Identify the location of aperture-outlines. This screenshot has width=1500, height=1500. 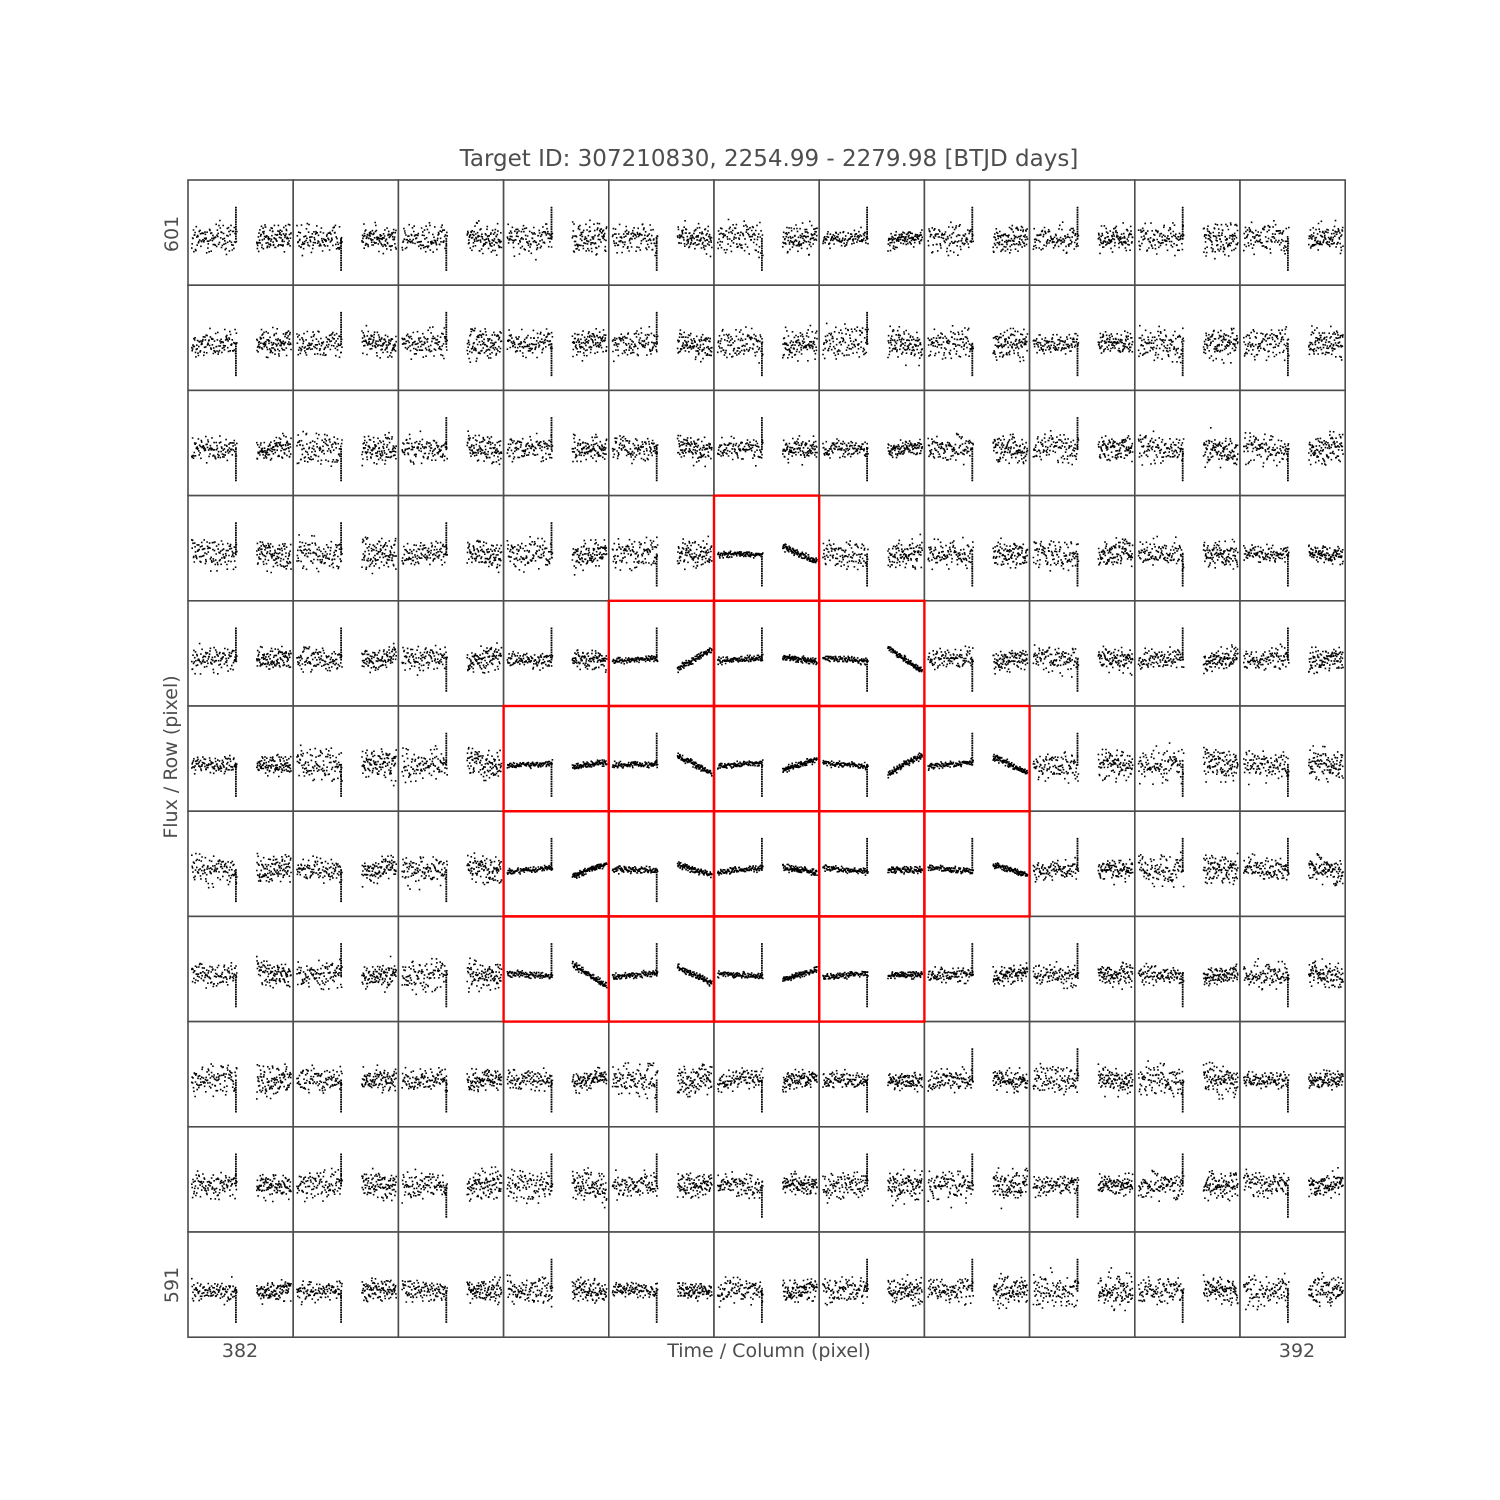
(766, 758).